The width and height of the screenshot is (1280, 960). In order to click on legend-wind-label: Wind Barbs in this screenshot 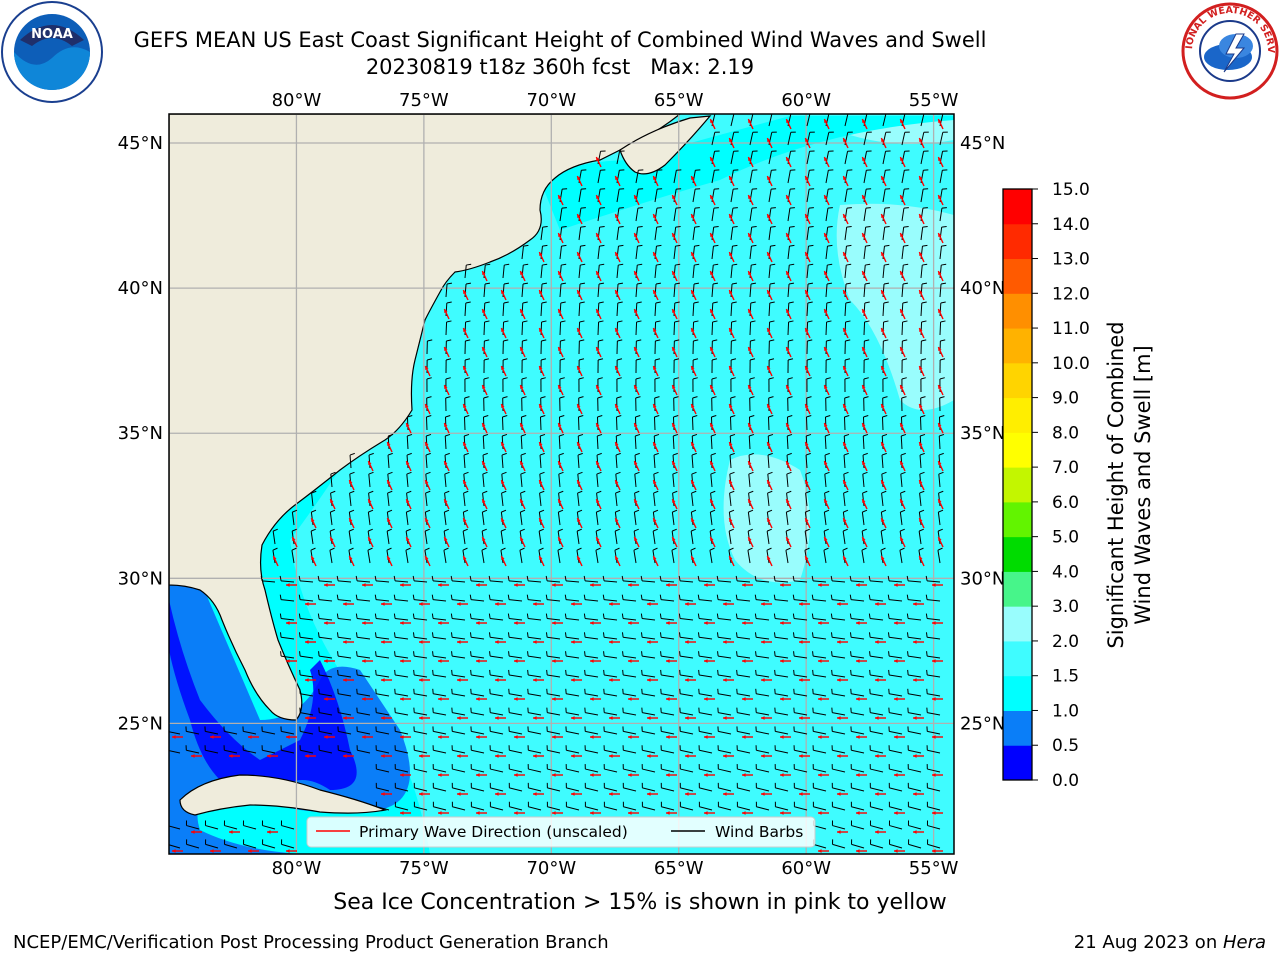, I will do `click(759, 832)`.